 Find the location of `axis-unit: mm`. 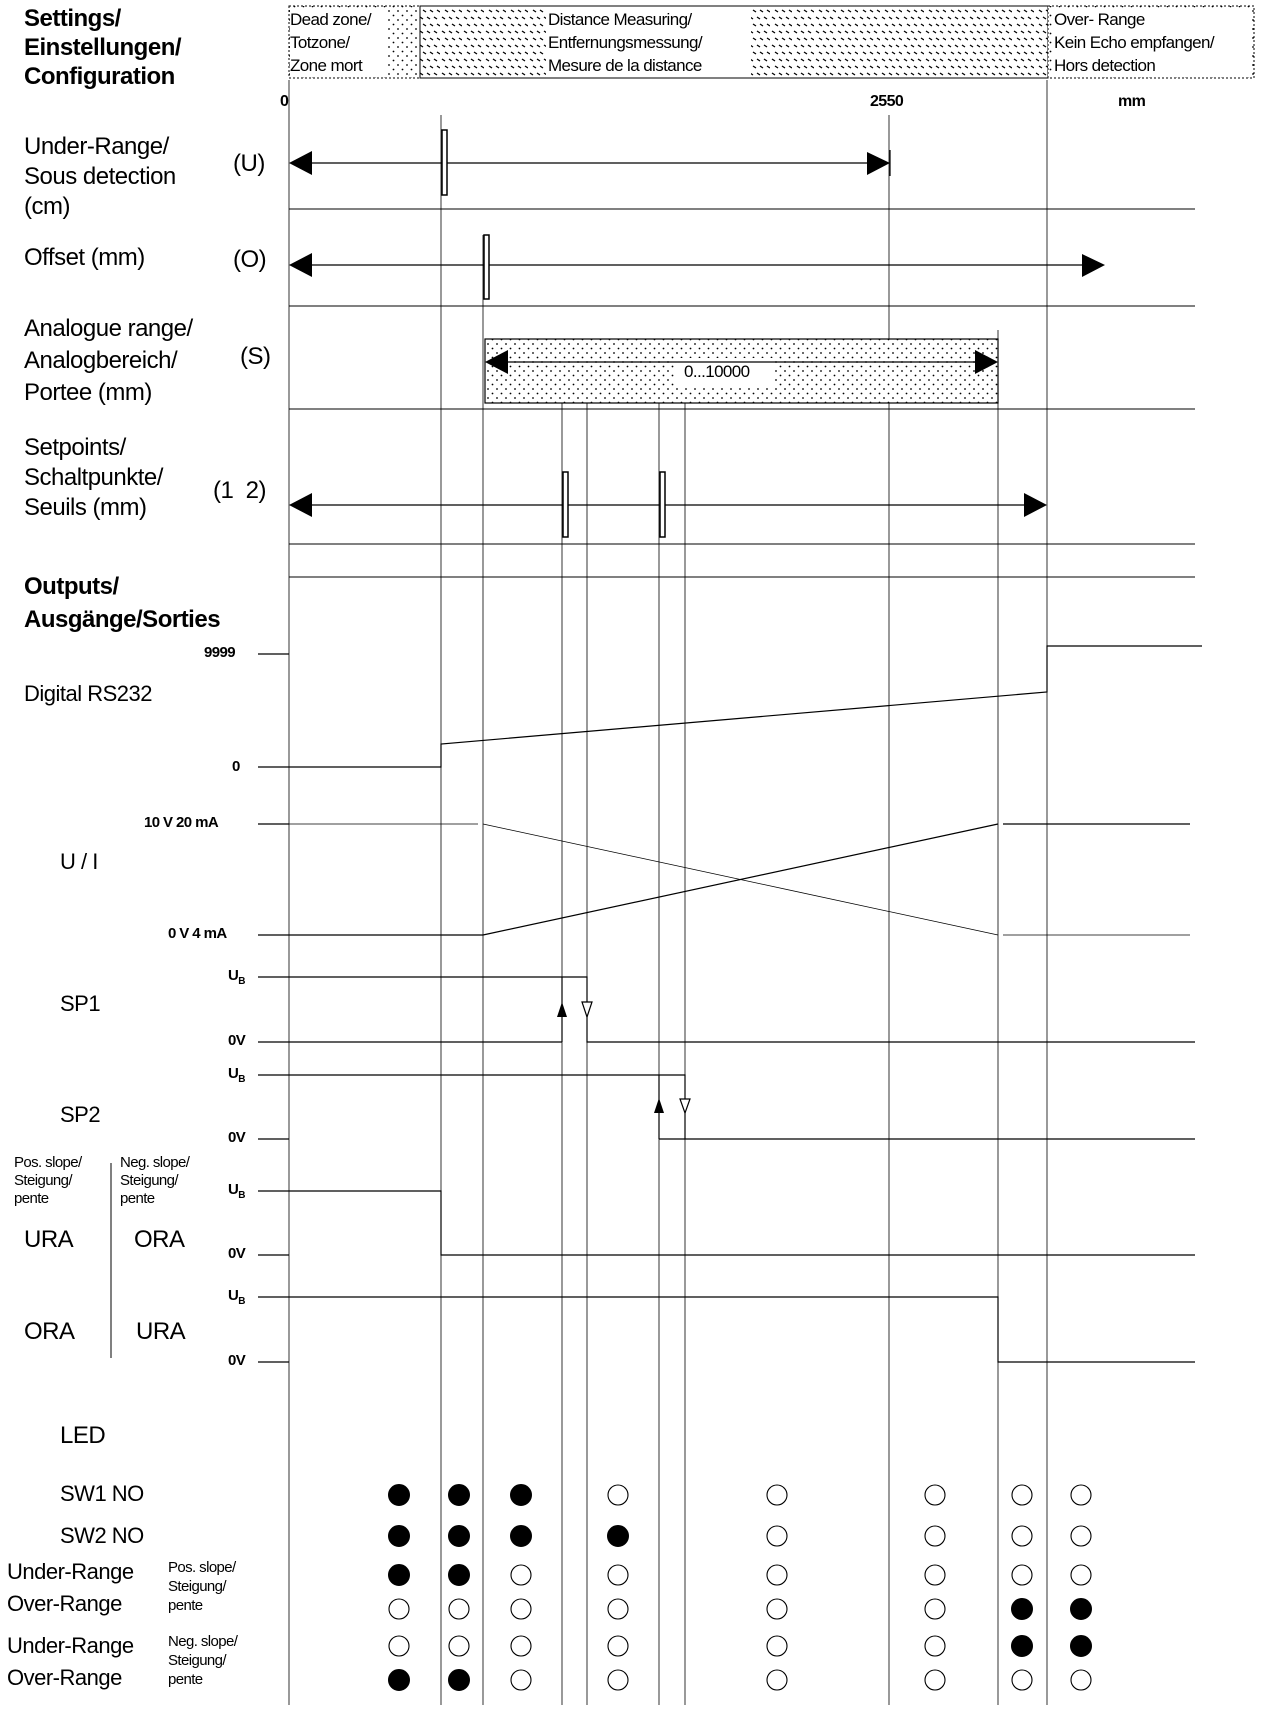

axis-unit: mm is located at coordinates (1132, 101).